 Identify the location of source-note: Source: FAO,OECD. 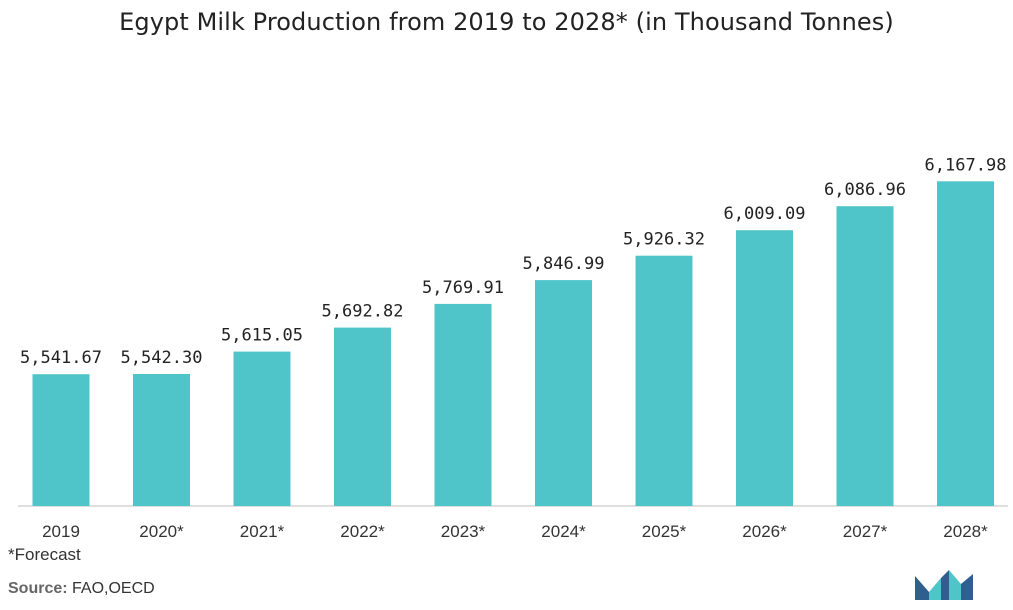
(81, 589).